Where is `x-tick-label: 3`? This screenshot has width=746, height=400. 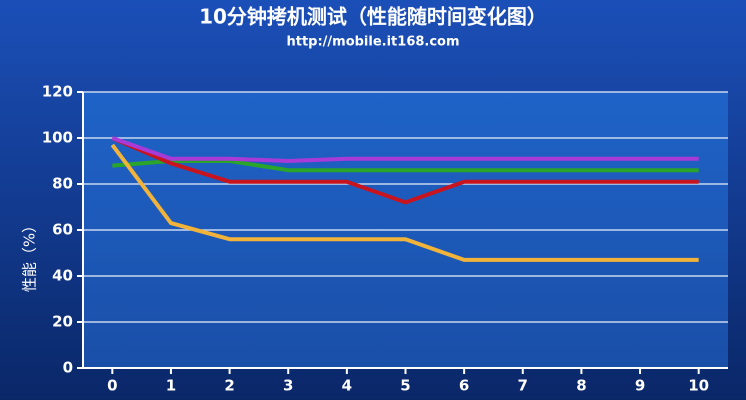
x-tick-label: 3 is located at coordinates (288, 386).